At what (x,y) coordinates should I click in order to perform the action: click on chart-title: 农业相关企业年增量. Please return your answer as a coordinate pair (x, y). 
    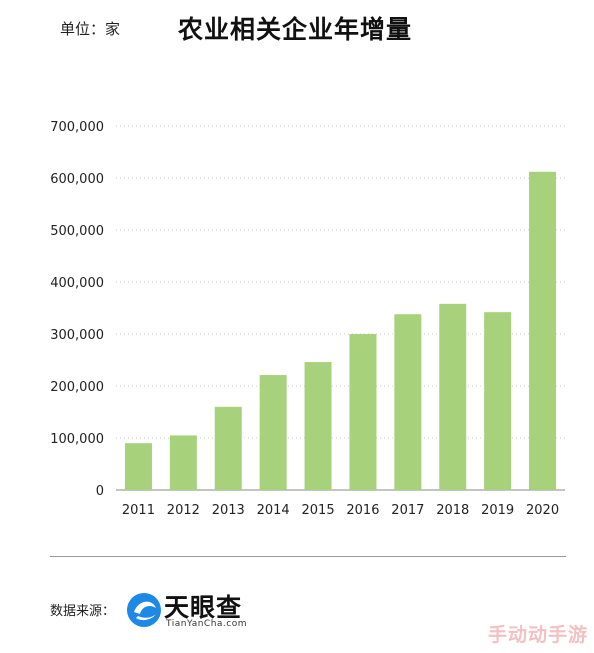
    Looking at the image, I should click on (295, 29).